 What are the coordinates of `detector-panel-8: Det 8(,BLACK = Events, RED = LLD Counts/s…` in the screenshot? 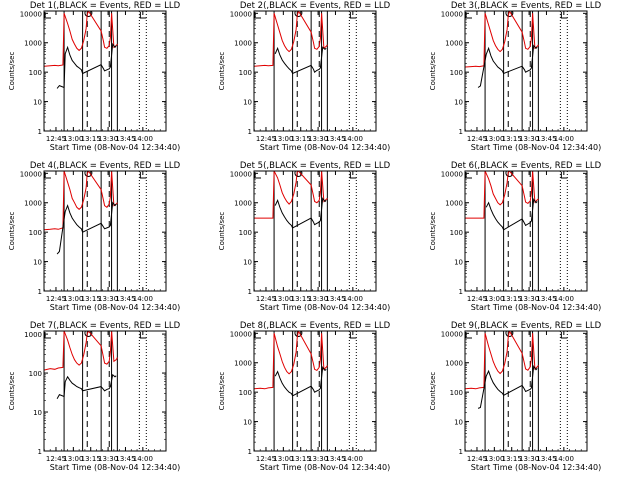 It's located at (304, 396).